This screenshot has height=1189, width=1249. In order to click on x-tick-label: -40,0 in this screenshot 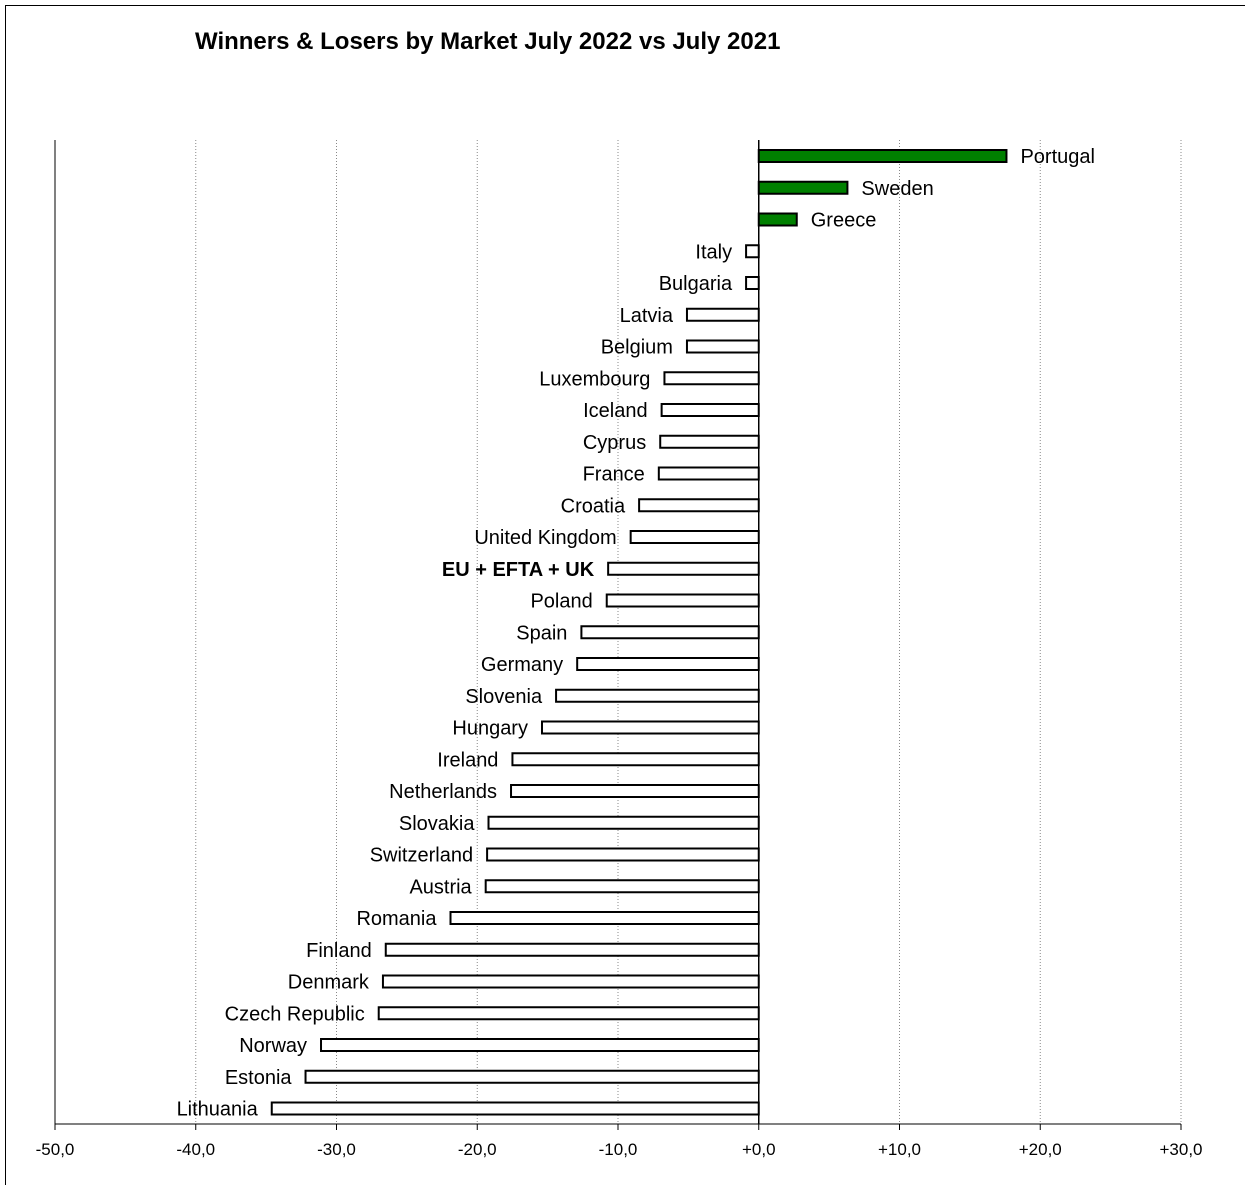, I will do `click(195, 1149)`.